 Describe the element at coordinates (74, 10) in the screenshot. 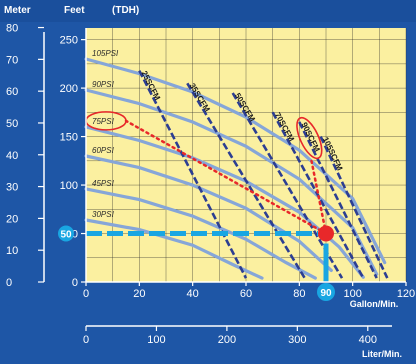

I see `feet-axis-title: Feet` at that location.